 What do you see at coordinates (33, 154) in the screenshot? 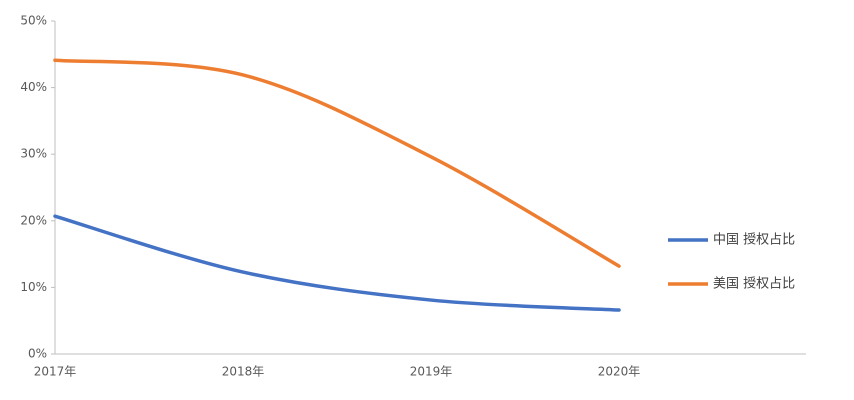
I see `y-tick-label: 30%` at bounding box center [33, 154].